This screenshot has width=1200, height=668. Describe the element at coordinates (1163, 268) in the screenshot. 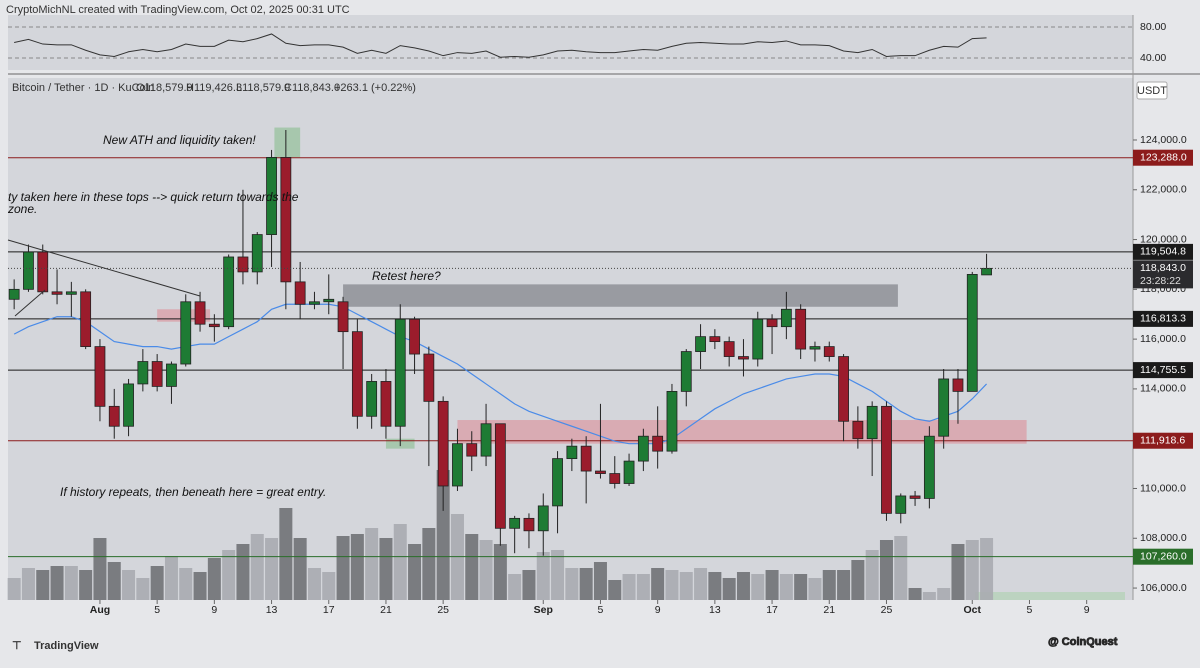

I see `last-price-label: 118,843.0` at that location.